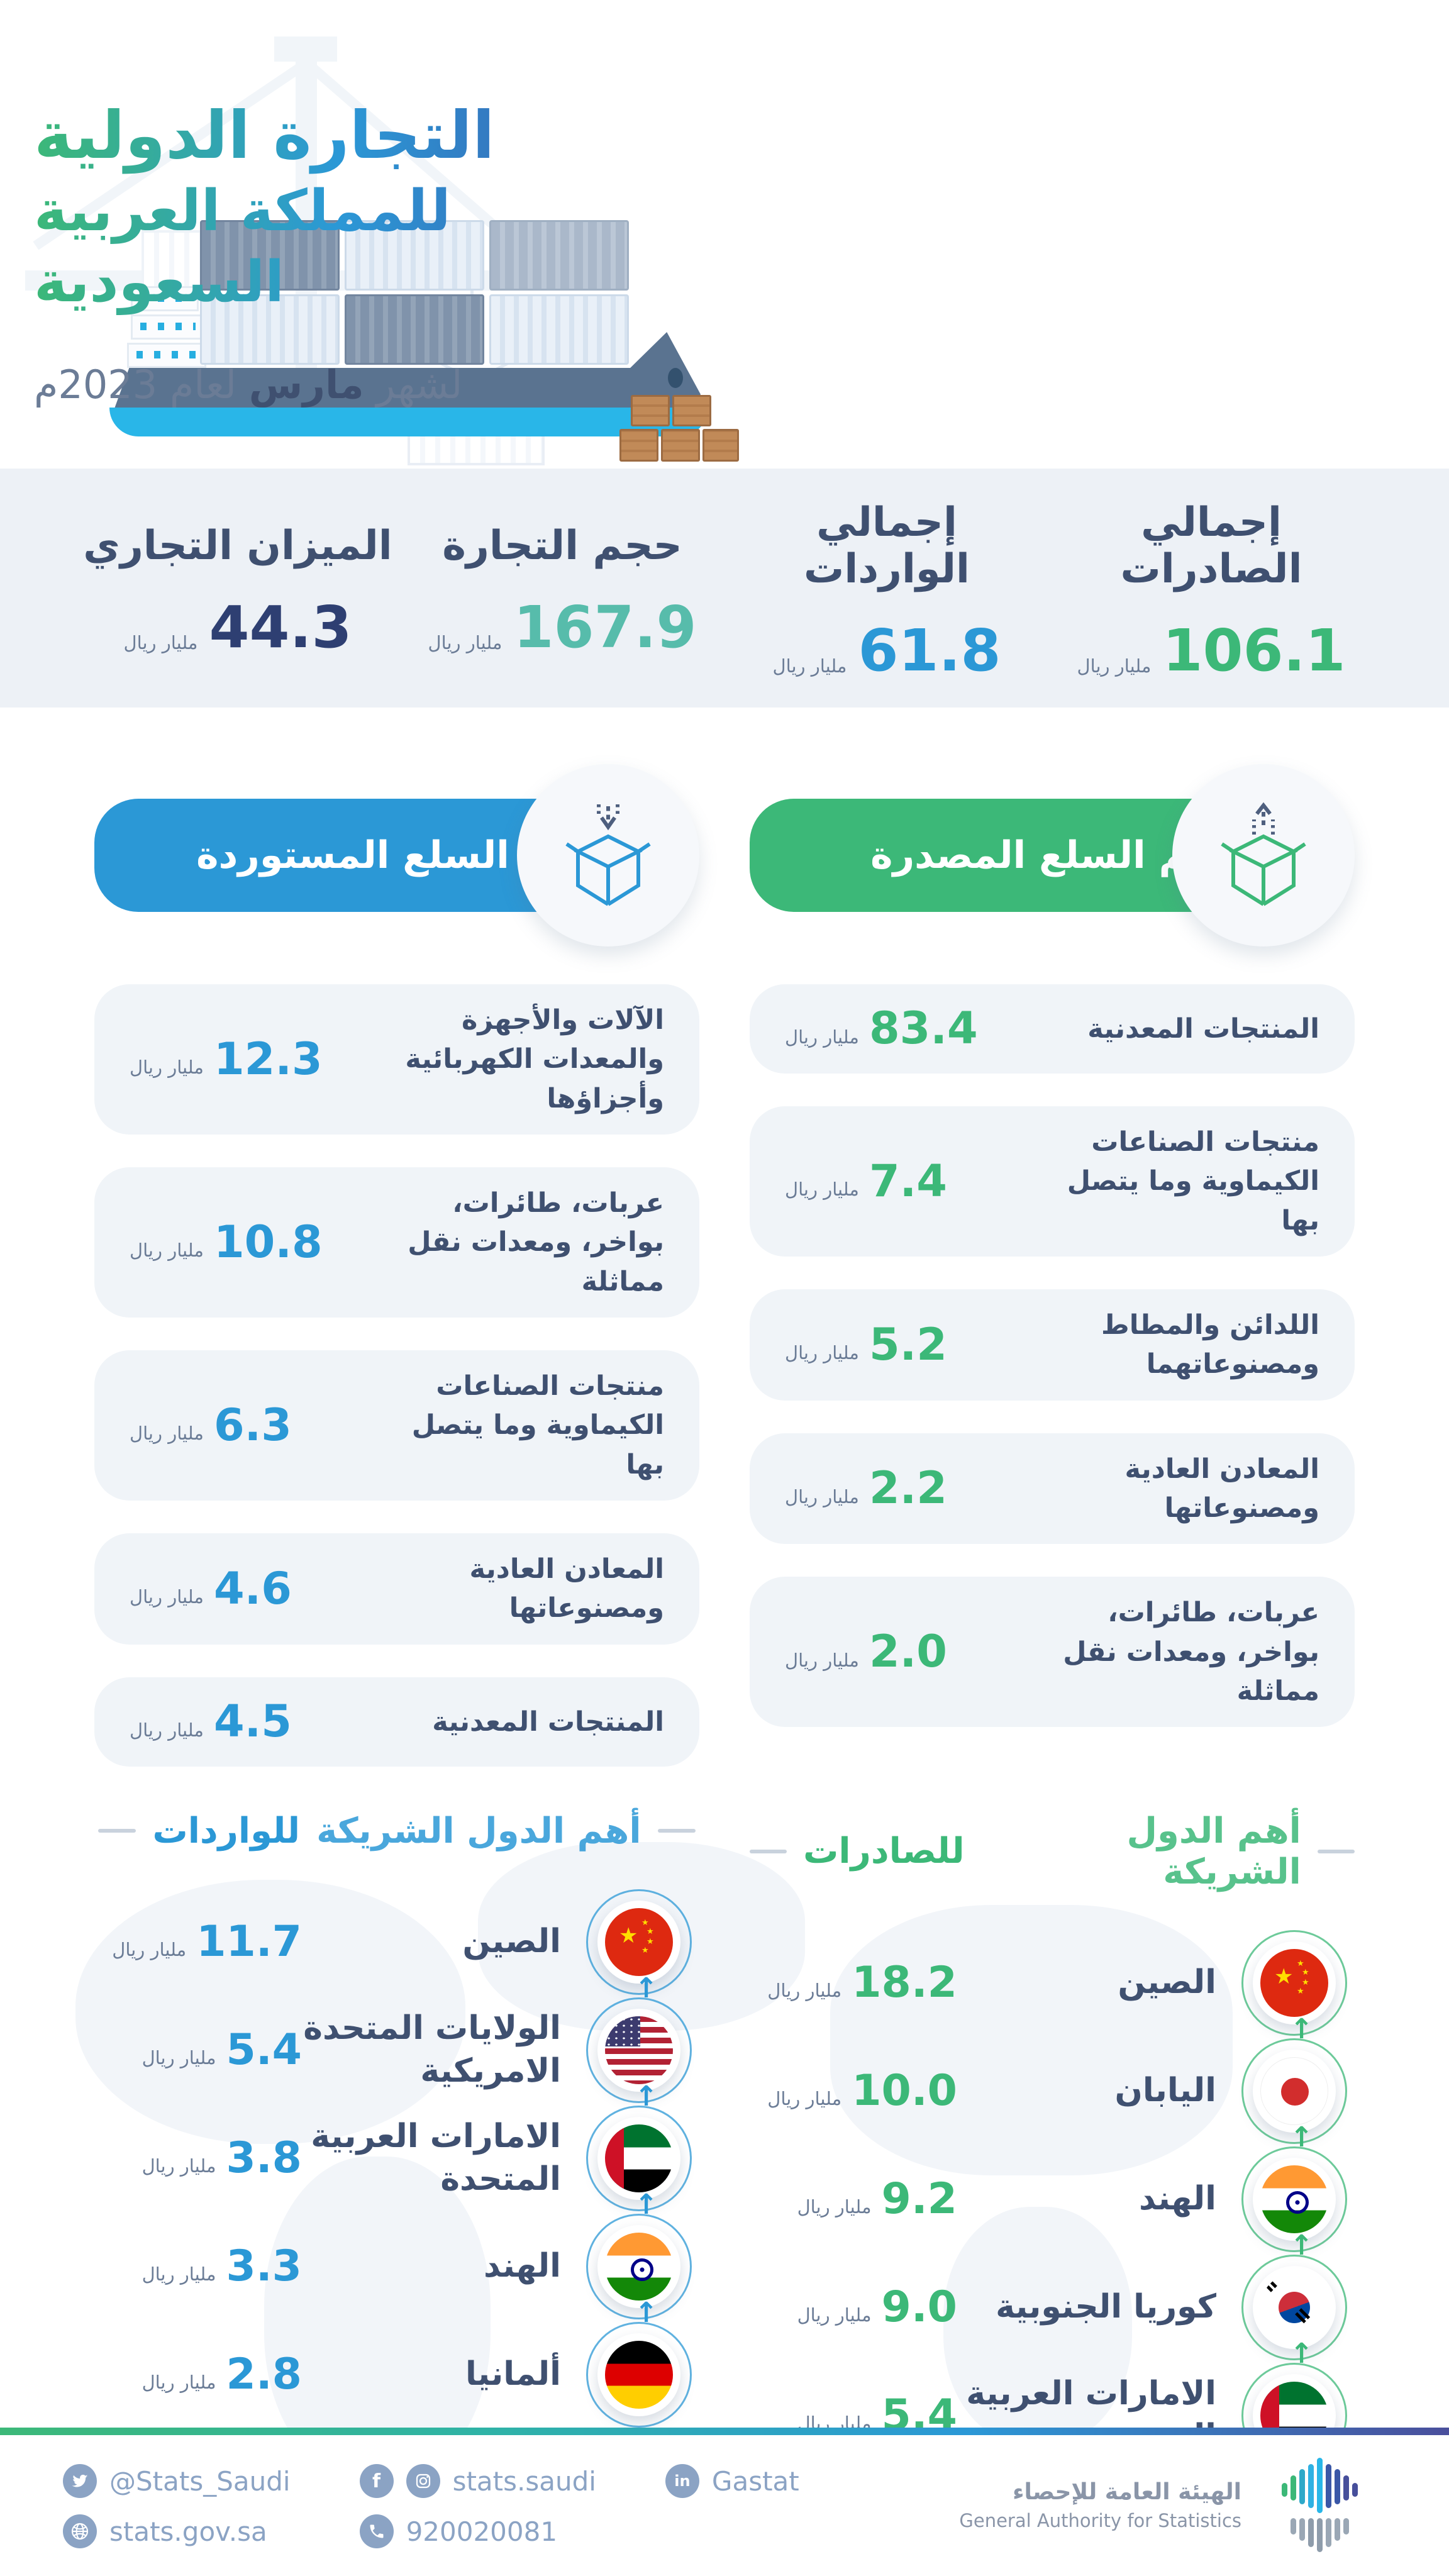  Describe the element at coordinates (639, 2158) in the screenshot. I see `uae-flag-icon` at that location.